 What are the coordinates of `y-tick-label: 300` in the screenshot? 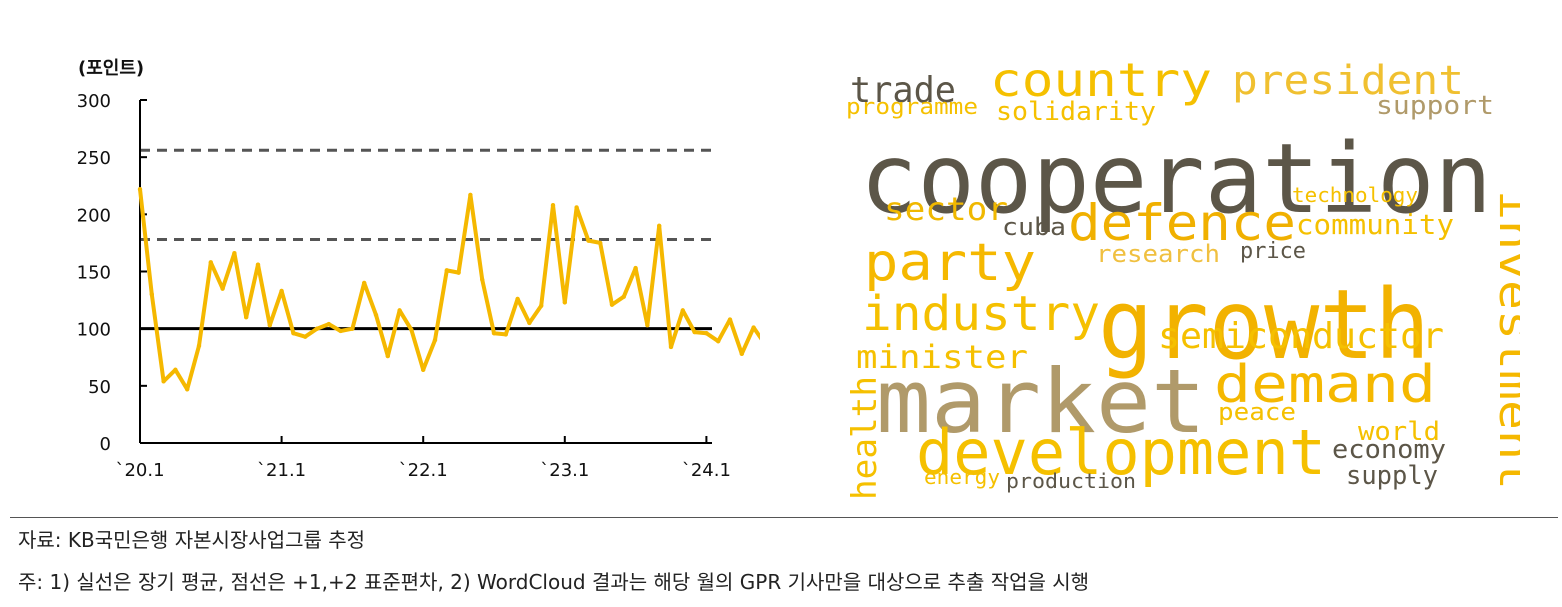 It's located at (94, 101).